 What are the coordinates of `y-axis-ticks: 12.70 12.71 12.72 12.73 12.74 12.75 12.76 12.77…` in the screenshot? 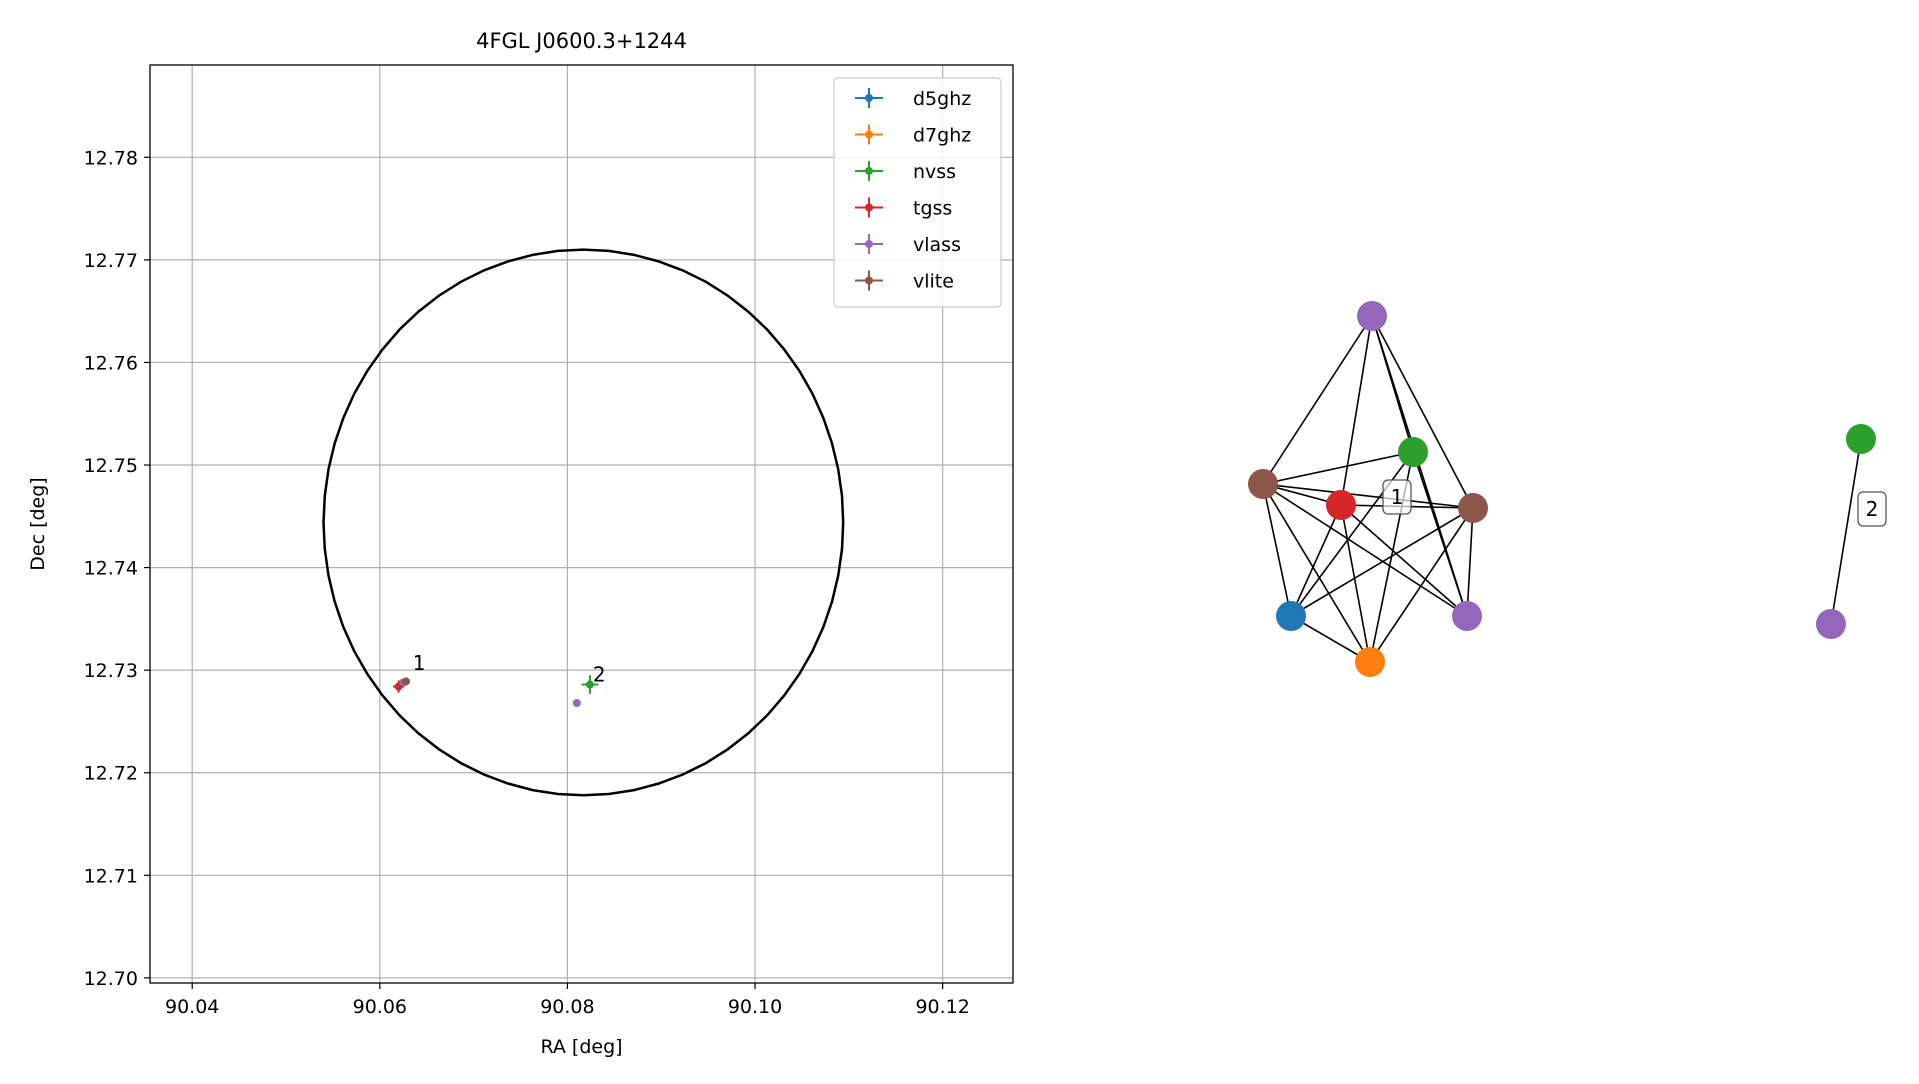 It's located at (117, 568).